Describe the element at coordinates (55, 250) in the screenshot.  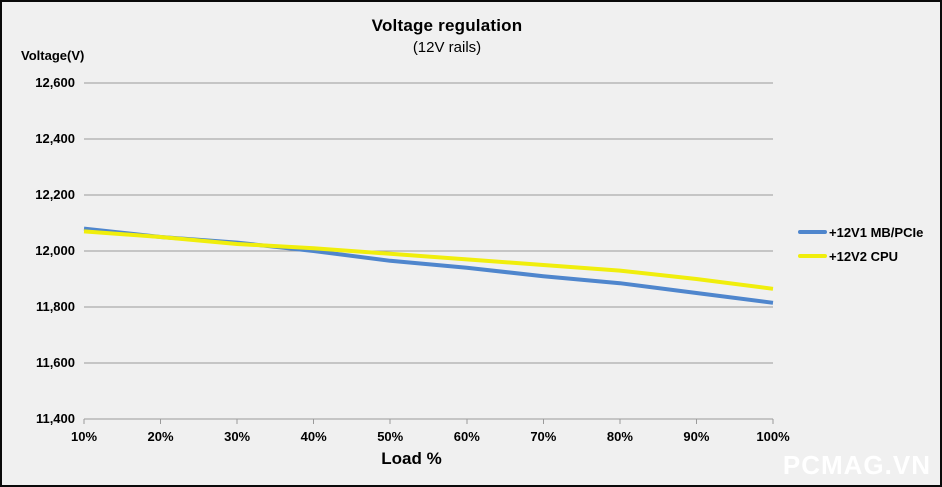
I see `y-tick-label: 12,000` at that location.